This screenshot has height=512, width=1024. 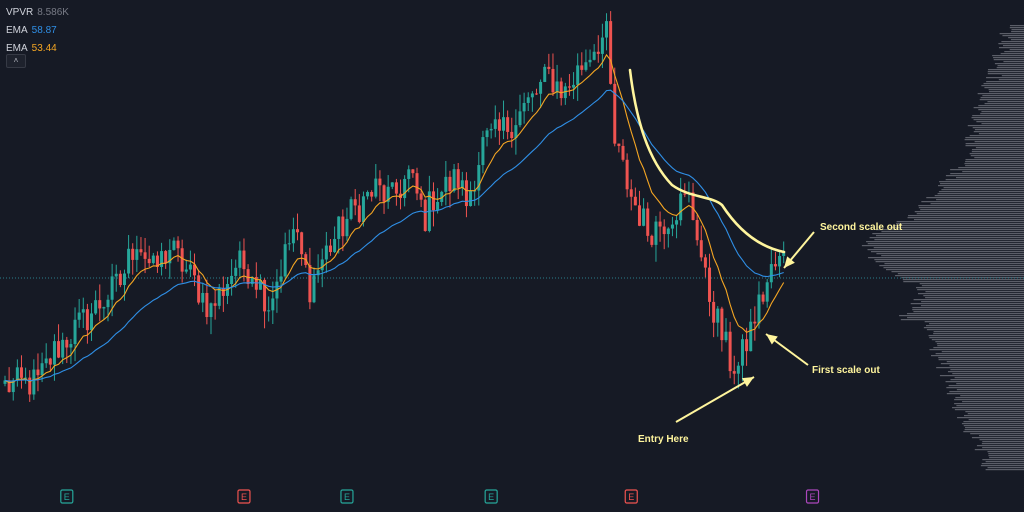 What do you see at coordinates (861, 227) in the screenshot?
I see `annotation-label: Second scale out` at bounding box center [861, 227].